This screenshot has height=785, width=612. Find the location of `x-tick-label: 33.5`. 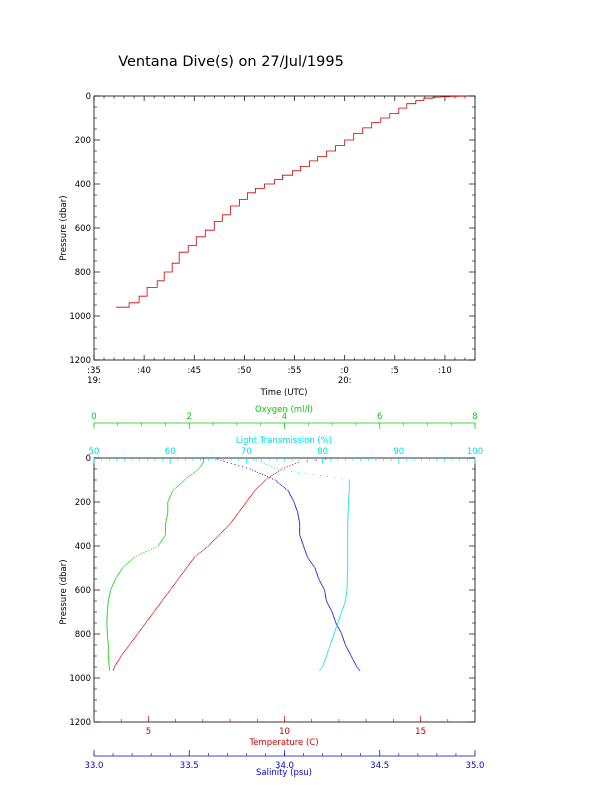

x-tick-label: 33.5 is located at coordinates (189, 766).